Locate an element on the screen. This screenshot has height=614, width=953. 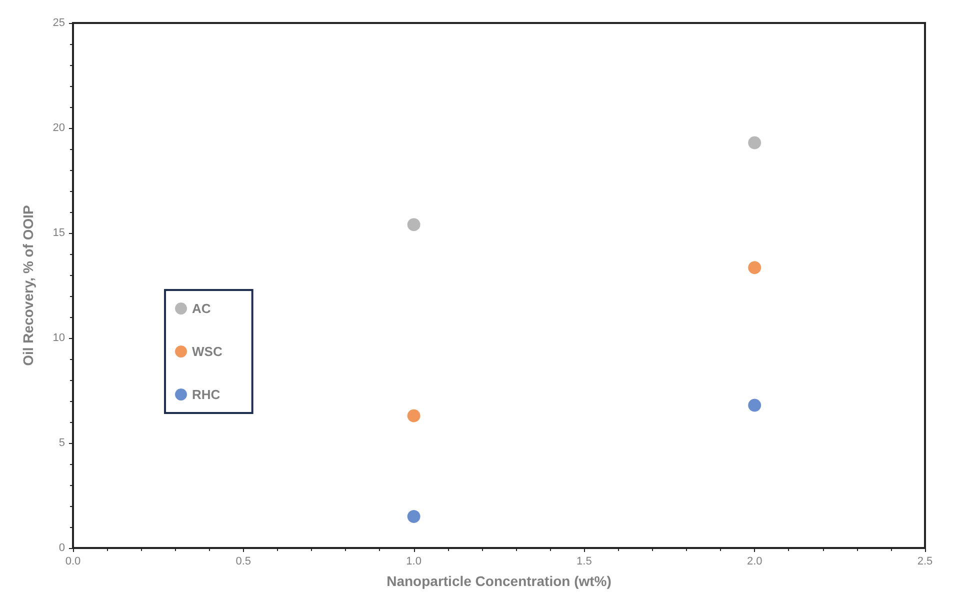
x-tick-label: 0.5 is located at coordinates (244, 562).